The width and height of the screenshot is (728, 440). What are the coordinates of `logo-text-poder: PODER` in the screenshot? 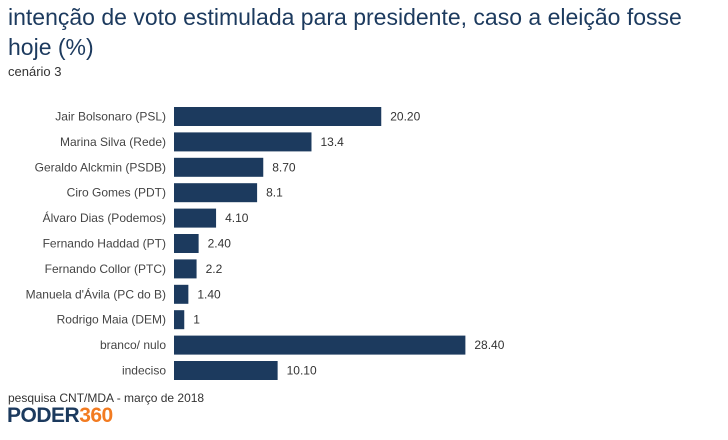 It's located at (43, 415).